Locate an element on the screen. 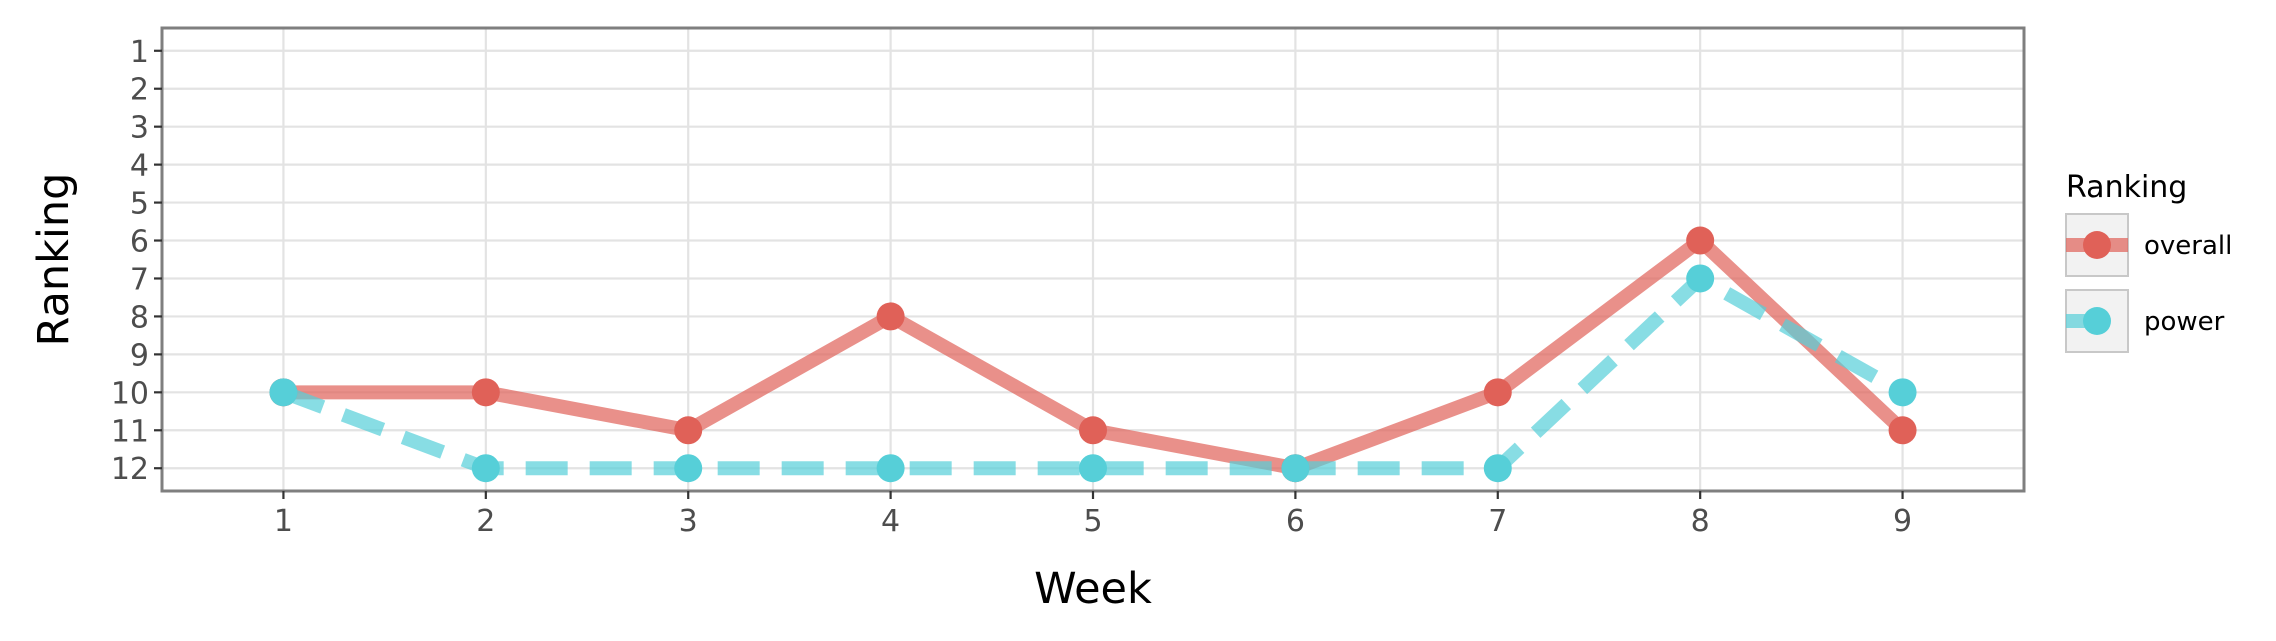 The height and width of the screenshot is (641, 2276). y-tick-label: 9 is located at coordinates (139, 355).